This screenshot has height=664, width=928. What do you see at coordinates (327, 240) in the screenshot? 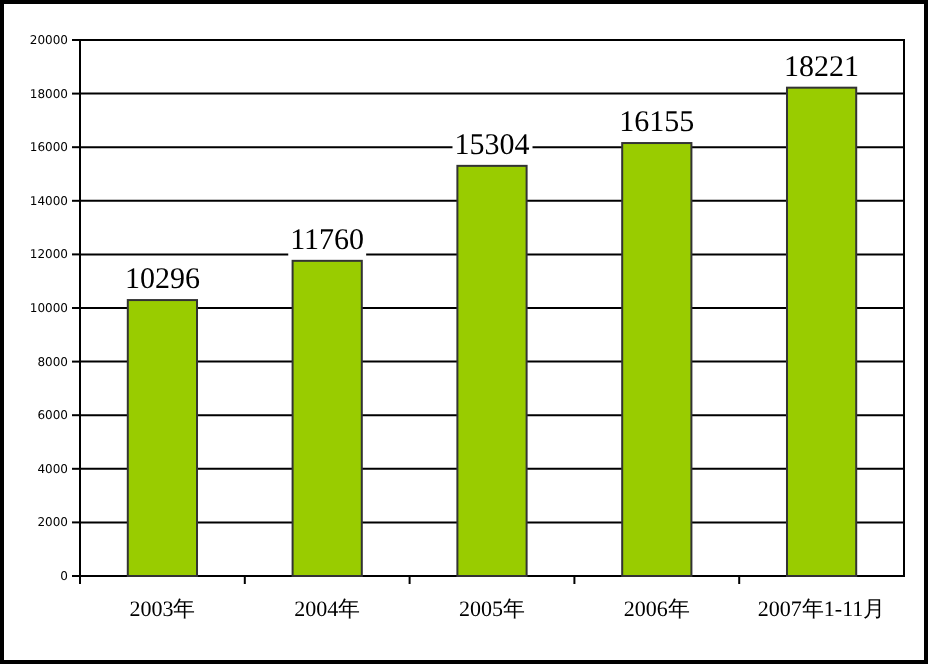
I see `data-label: 11760` at bounding box center [327, 240].